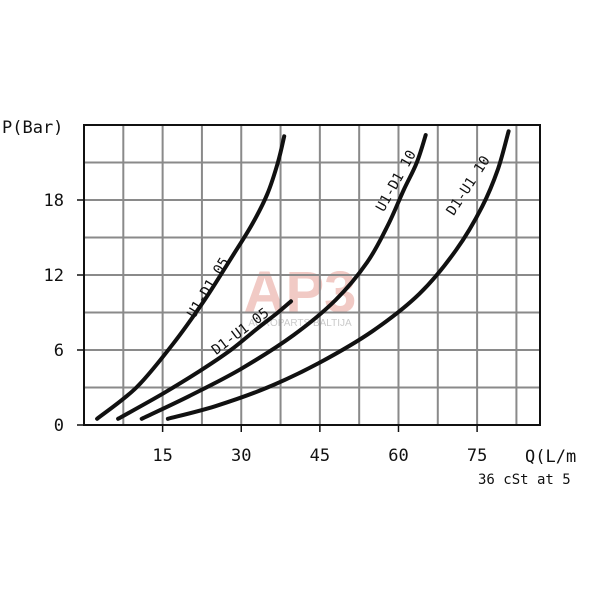 This screenshot has width=600, height=600. I want to click on watermark-logo: AP3 AGROPARTS BALTIJA, so click(300, 294).